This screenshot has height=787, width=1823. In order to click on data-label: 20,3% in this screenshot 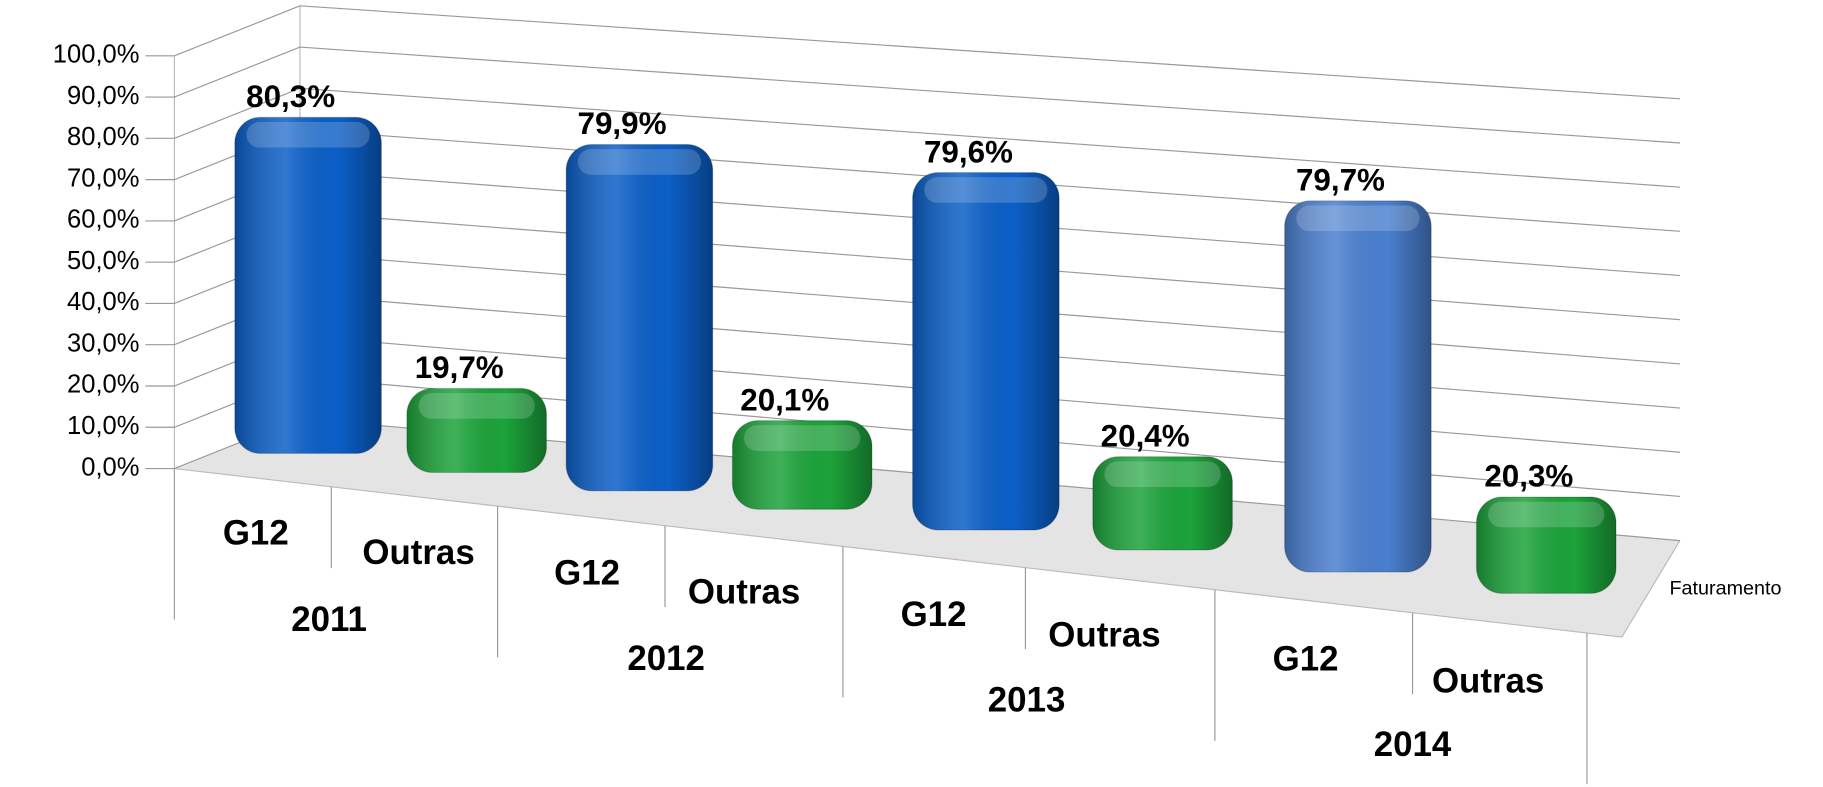, I will do `click(1528, 476)`.